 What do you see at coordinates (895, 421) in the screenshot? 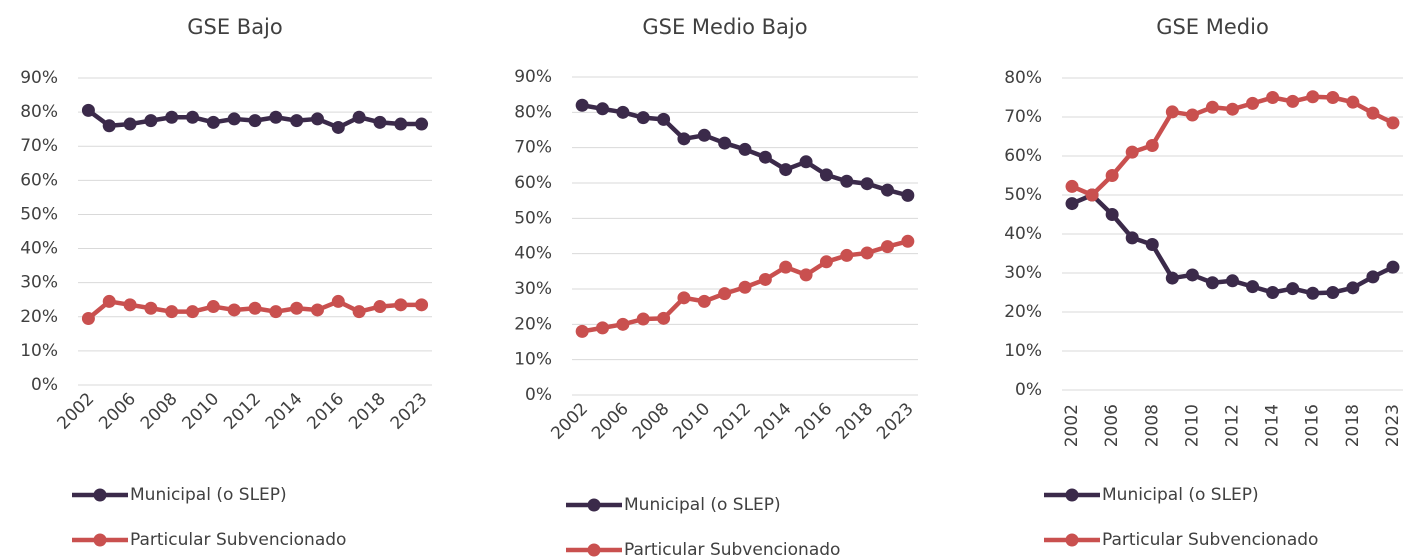
I see `x-tick-label: 2023` at bounding box center [895, 421].